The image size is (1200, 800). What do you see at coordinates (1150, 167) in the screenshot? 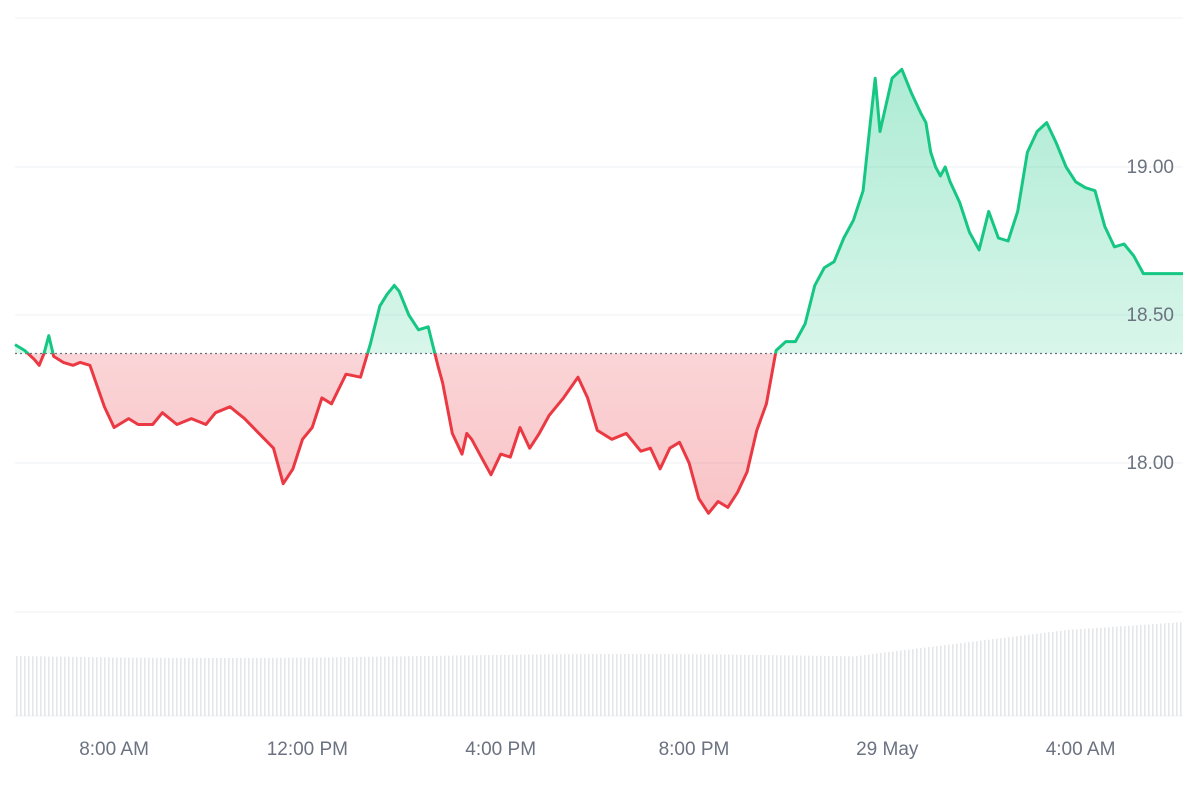
I see `y-tick-label: 19.00` at bounding box center [1150, 167].